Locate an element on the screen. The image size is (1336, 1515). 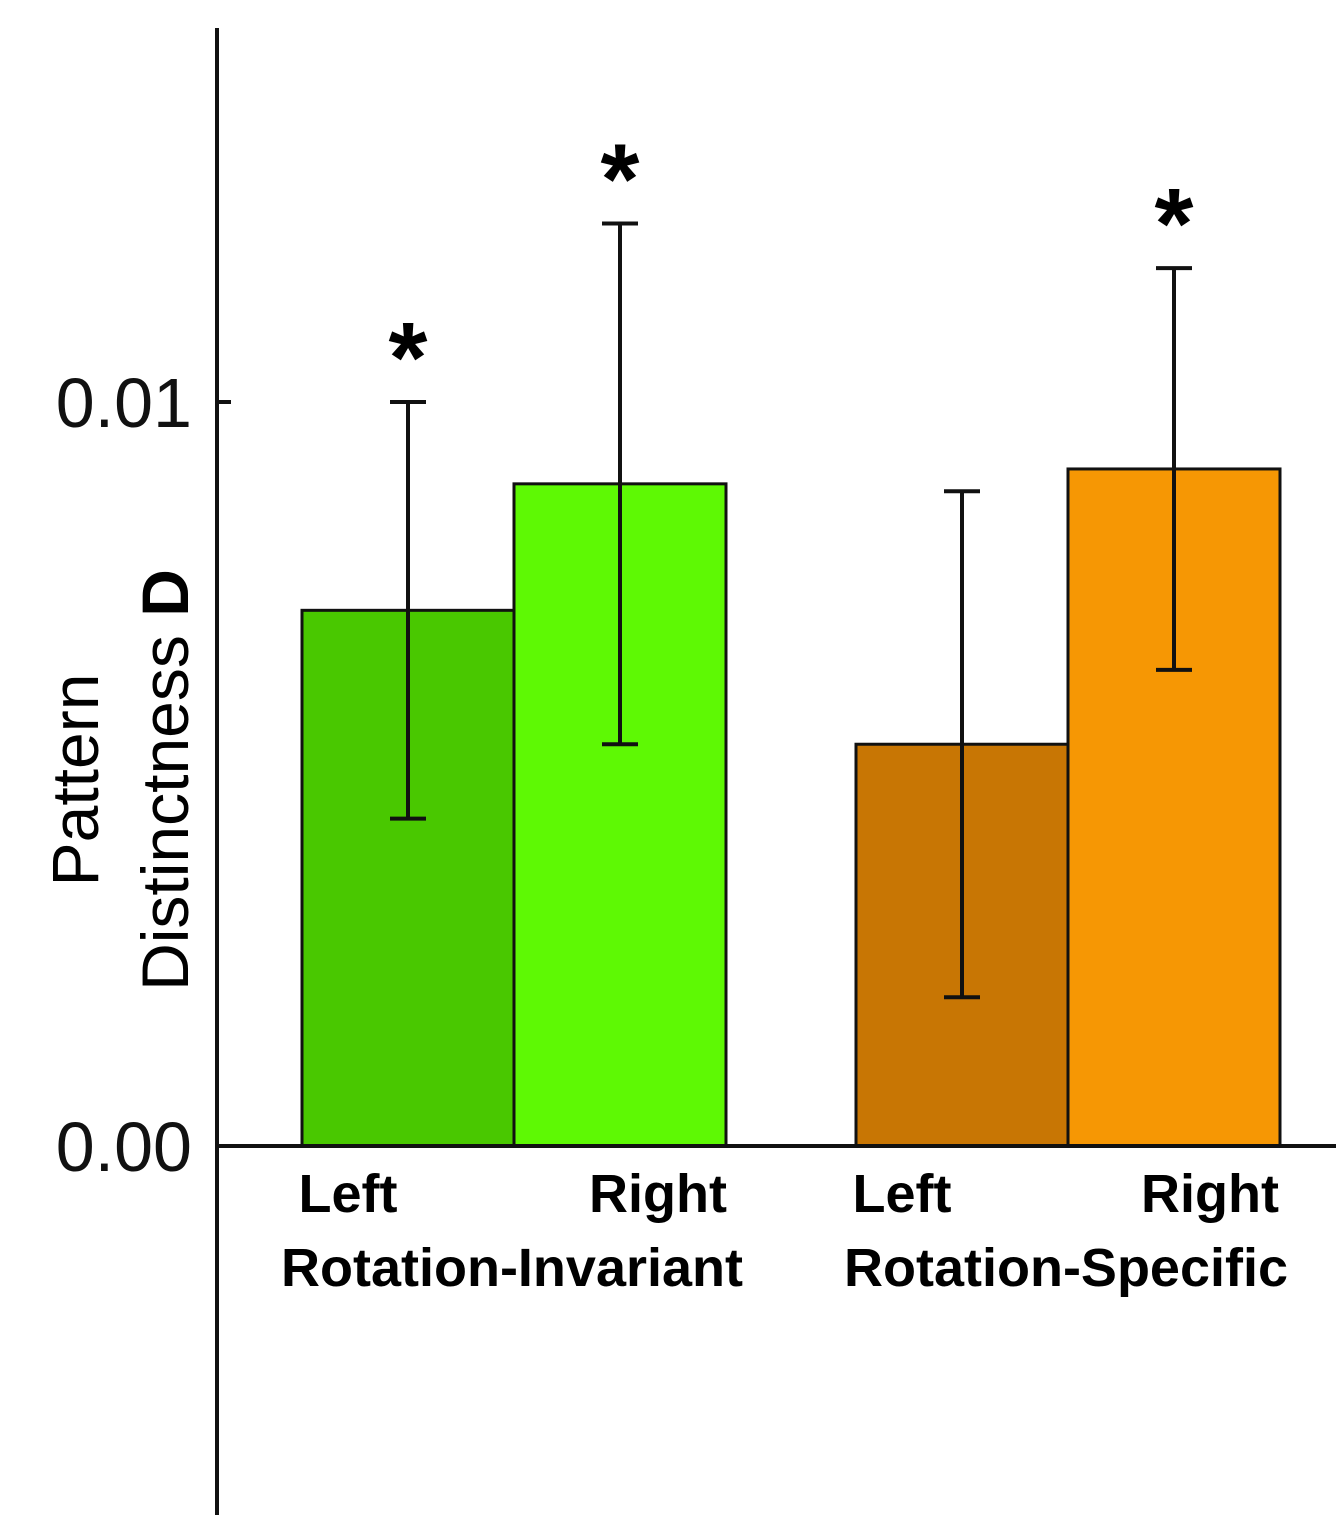
significance-marker-0: * is located at coordinates (408, 358).